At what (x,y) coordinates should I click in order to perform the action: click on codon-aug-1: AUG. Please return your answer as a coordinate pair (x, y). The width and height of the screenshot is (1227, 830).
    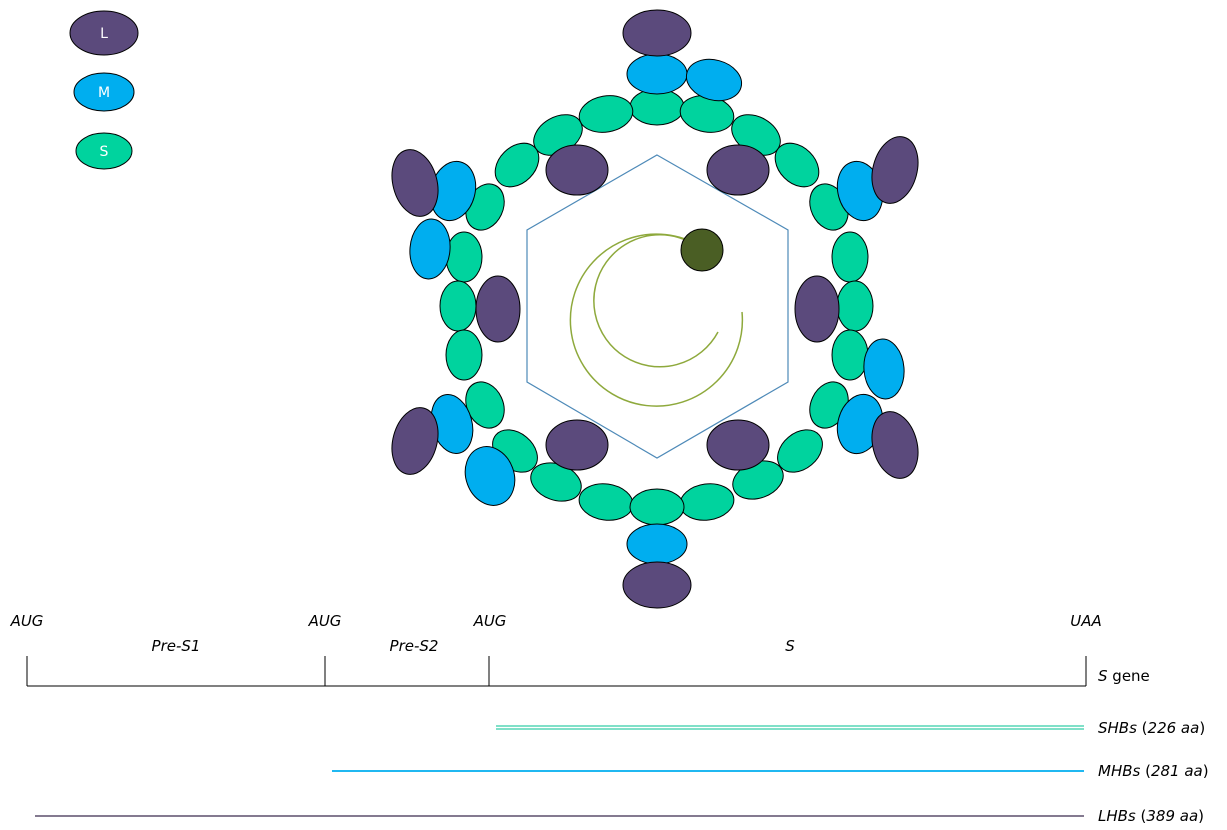
    Looking at the image, I should click on (27, 621).